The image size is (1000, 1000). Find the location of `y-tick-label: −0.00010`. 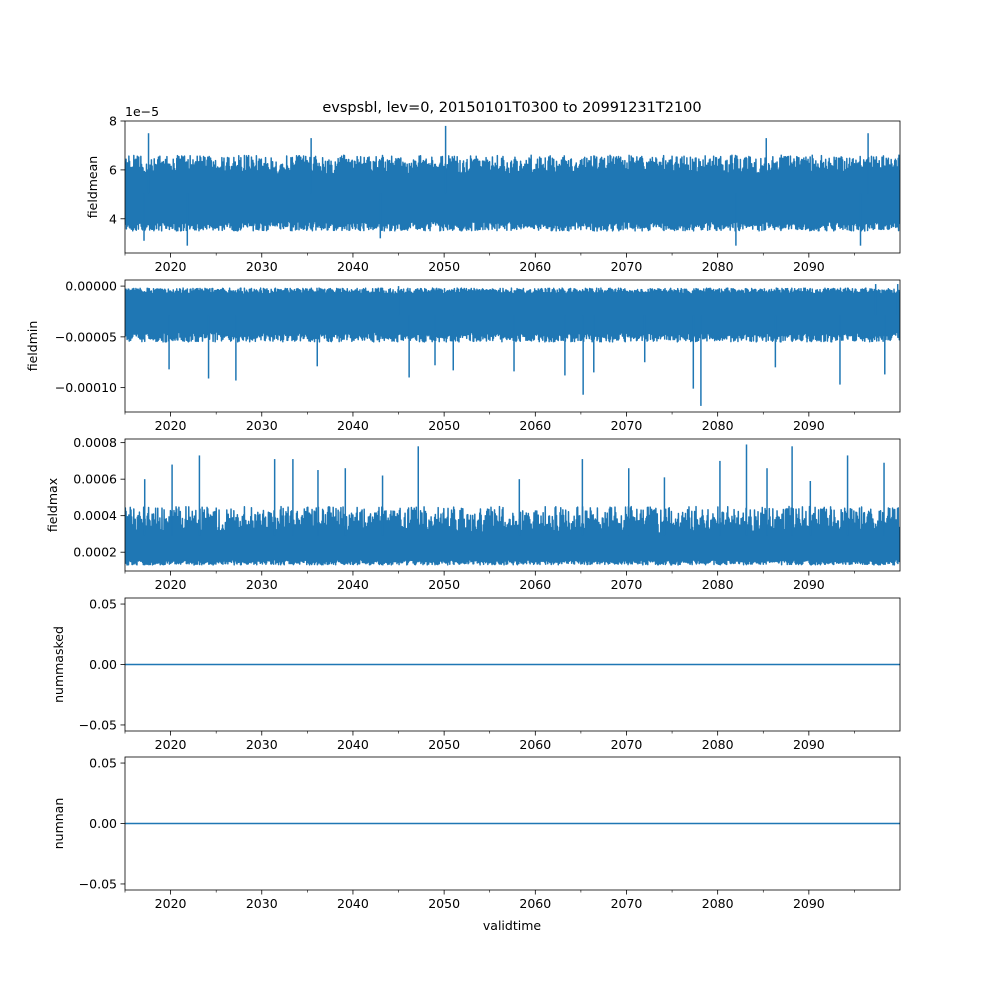

y-tick-label: −0.00010 is located at coordinates (86, 387).